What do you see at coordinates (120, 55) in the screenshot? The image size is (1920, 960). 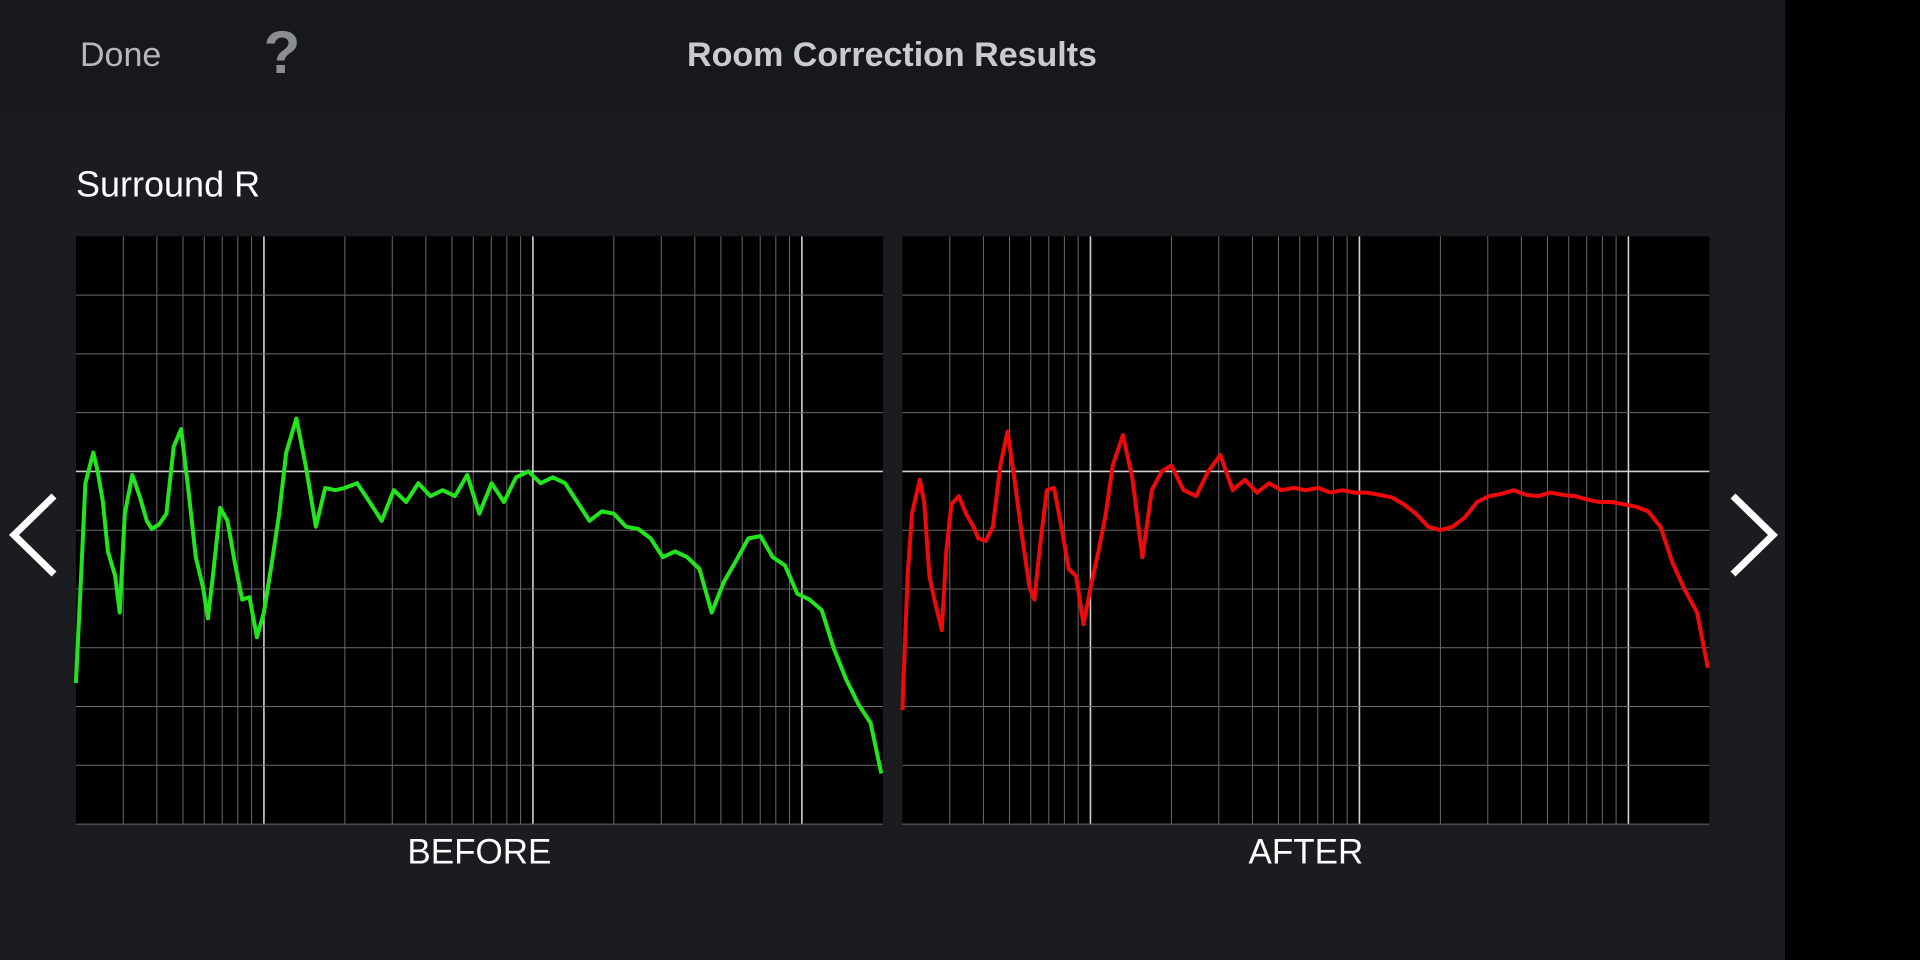 I see `done-button: Done` at bounding box center [120, 55].